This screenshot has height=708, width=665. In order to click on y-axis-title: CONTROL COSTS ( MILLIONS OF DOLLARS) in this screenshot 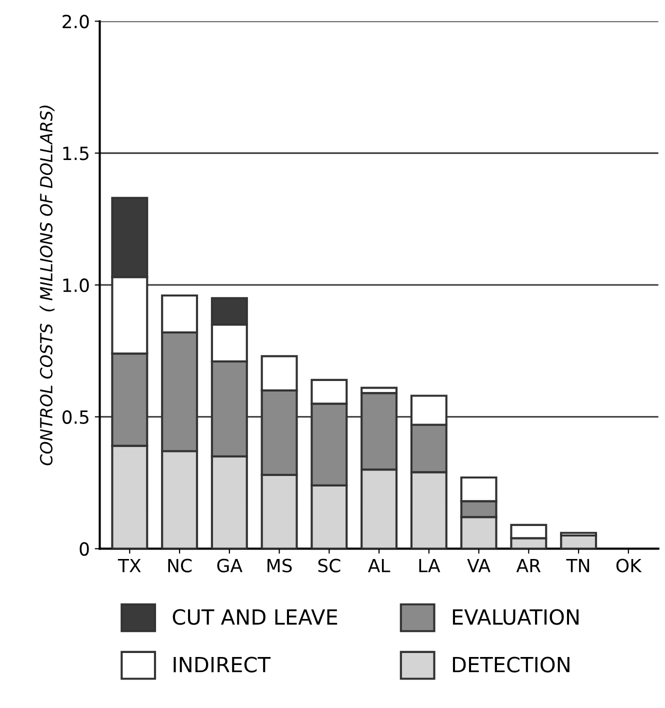, I will do `click(47, 286)`.